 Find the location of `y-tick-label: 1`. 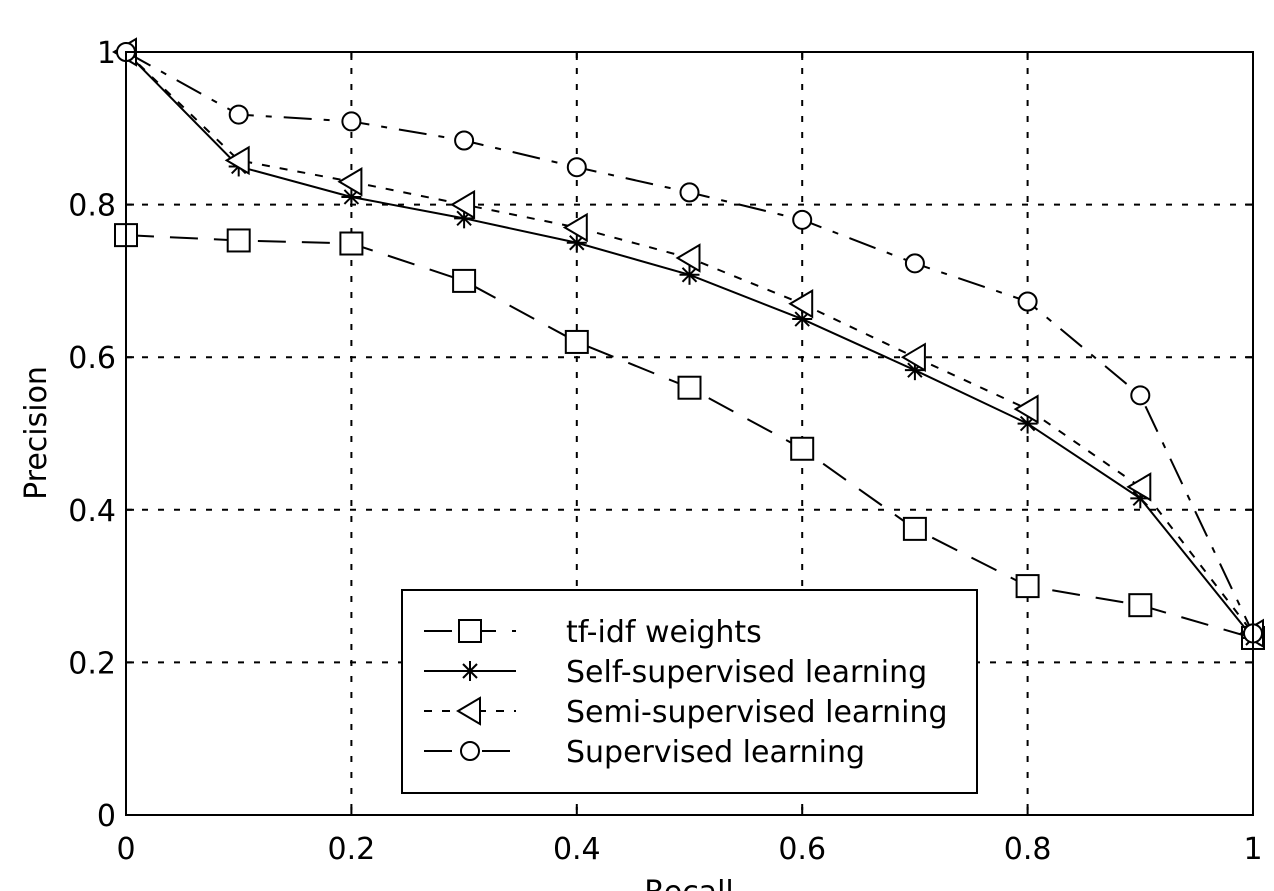

y-tick-label: 1 is located at coordinates (106, 53).